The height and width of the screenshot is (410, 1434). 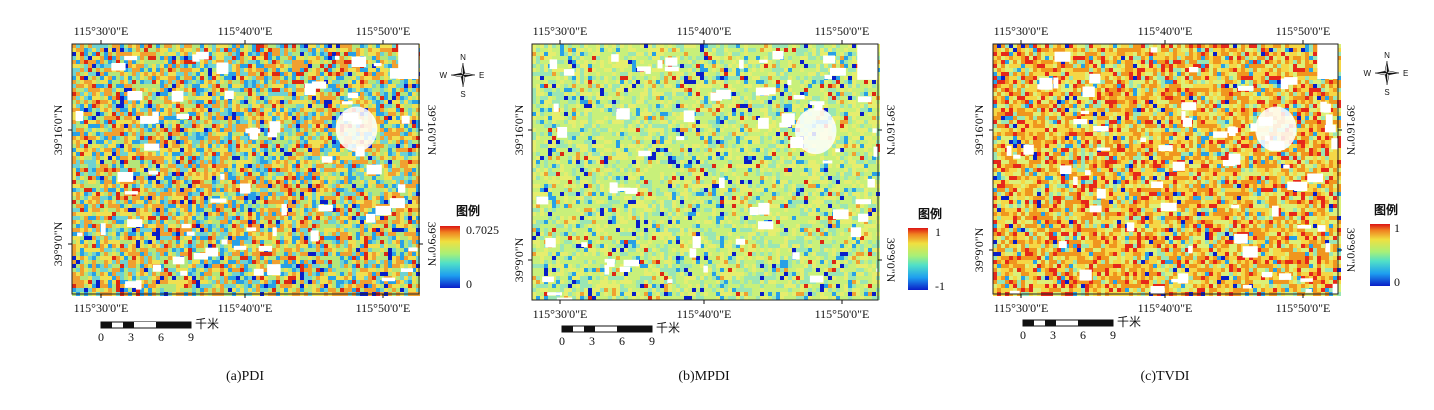 What do you see at coordinates (245, 376) in the screenshot?
I see `panel-caption: (a)PDI` at bounding box center [245, 376].